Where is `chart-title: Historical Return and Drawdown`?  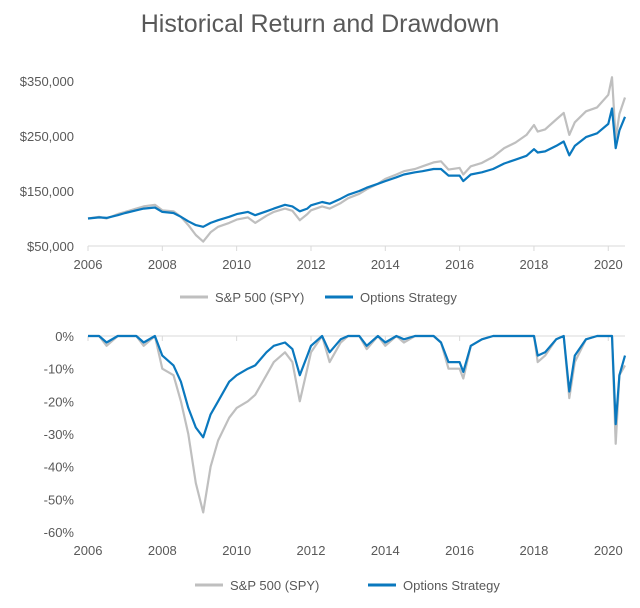
chart-title: Historical Return and Drawdown is located at coordinates (320, 24).